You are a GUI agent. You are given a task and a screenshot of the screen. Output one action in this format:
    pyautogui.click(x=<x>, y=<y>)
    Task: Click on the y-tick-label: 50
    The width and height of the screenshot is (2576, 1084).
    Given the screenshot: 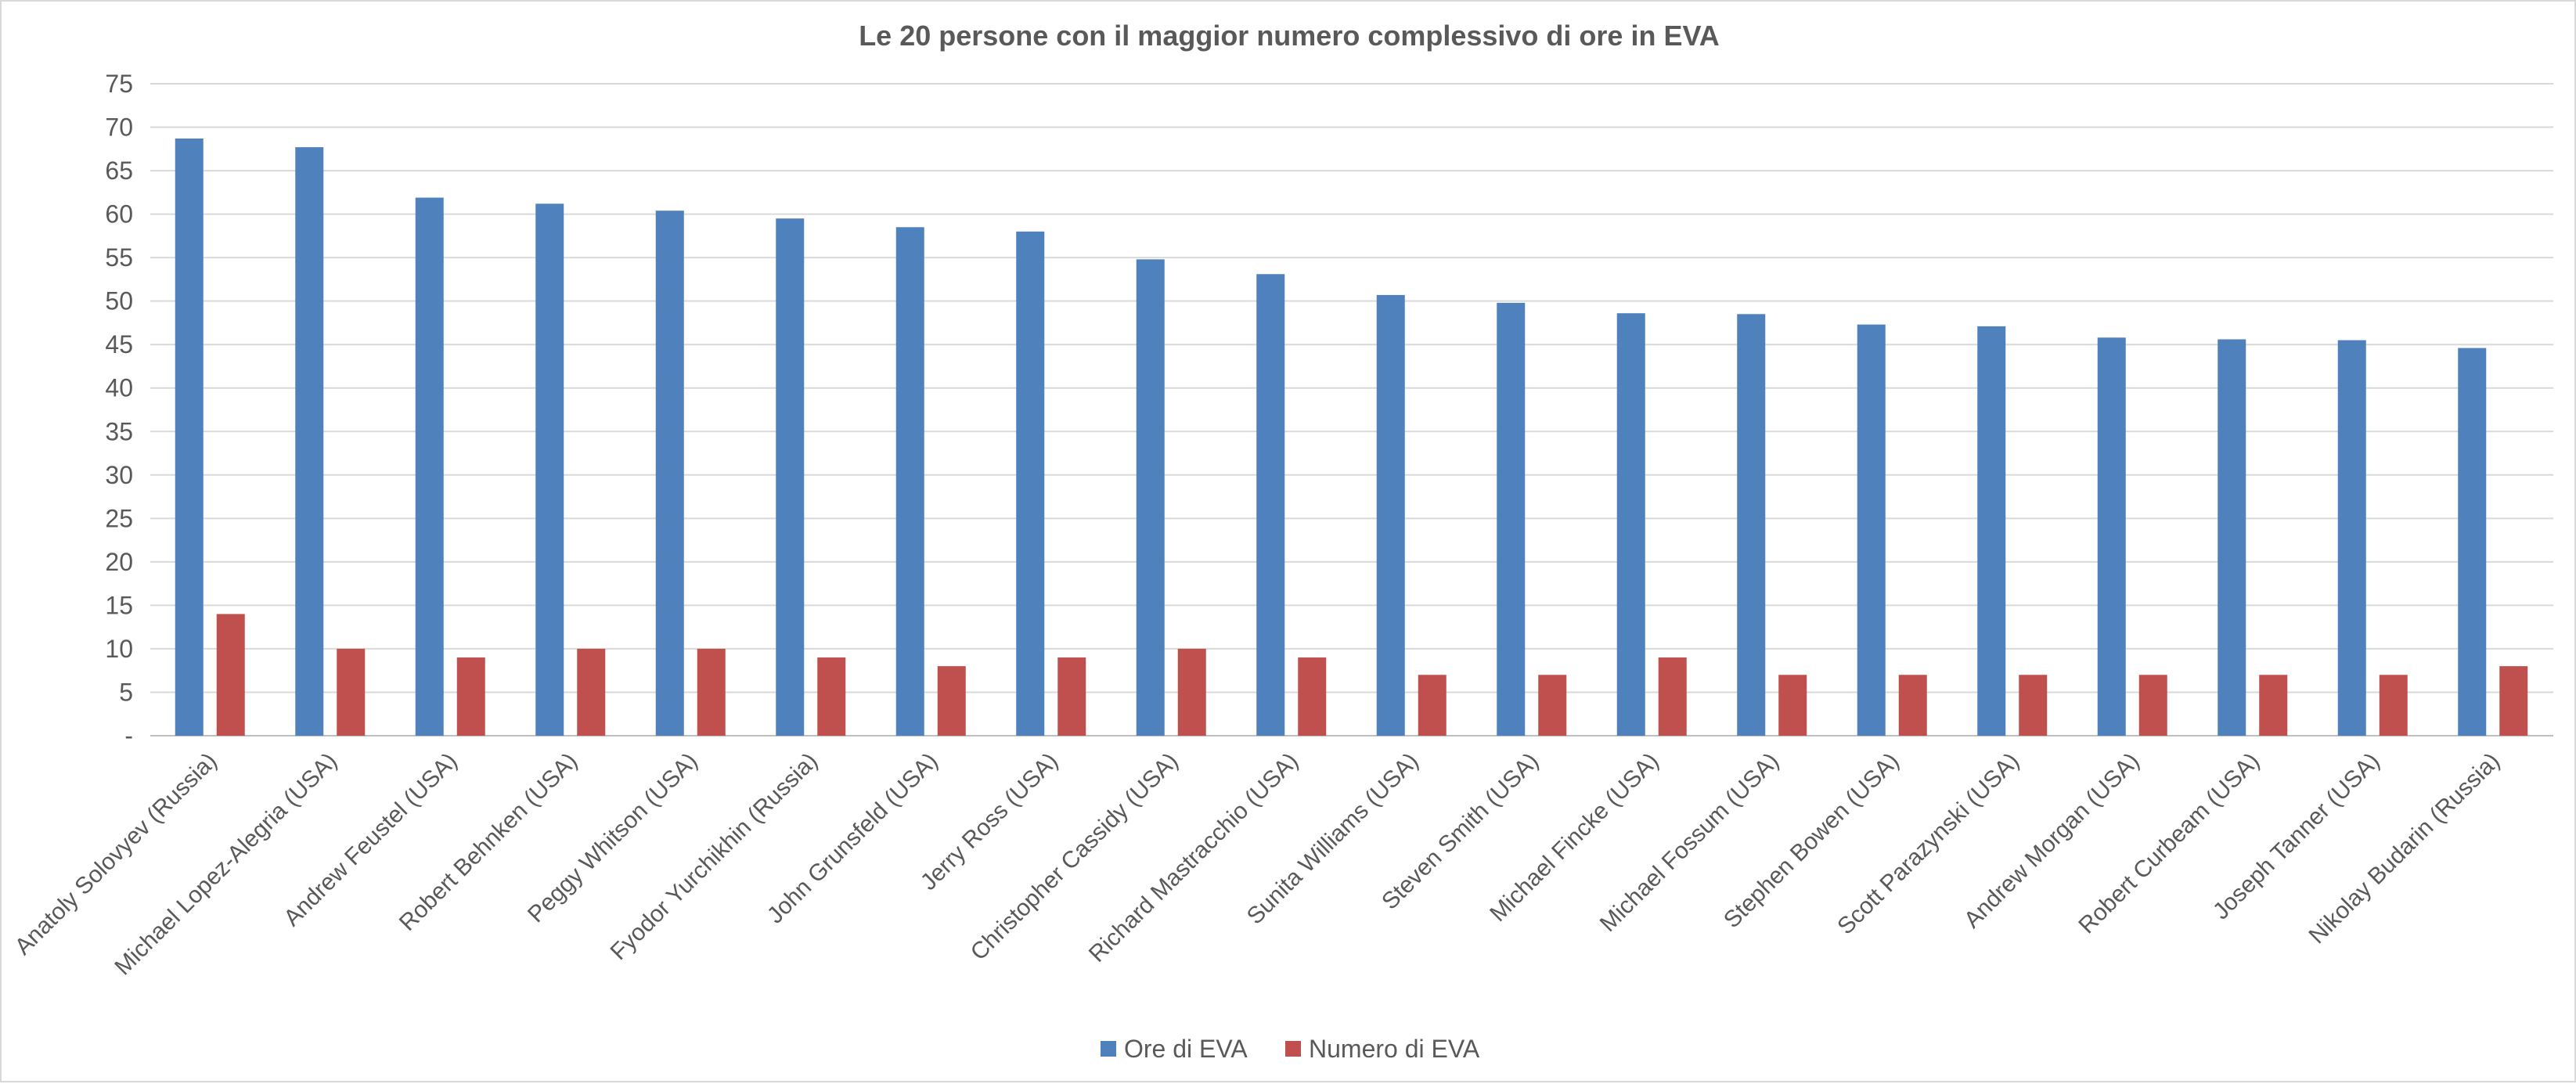 What is the action you would take?
    pyautogui.click(x=119, y=301)
    